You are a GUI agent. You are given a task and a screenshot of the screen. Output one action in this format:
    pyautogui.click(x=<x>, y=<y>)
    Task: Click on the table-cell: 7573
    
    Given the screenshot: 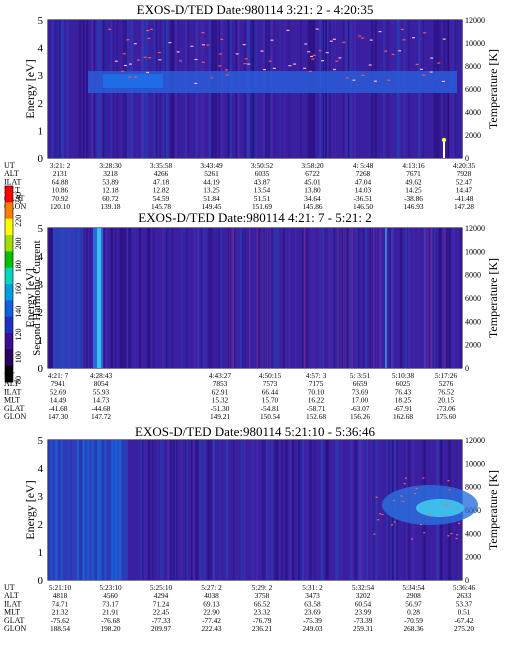 What is the action you would take?
    pyautogui.click(x=270, y=383)
    